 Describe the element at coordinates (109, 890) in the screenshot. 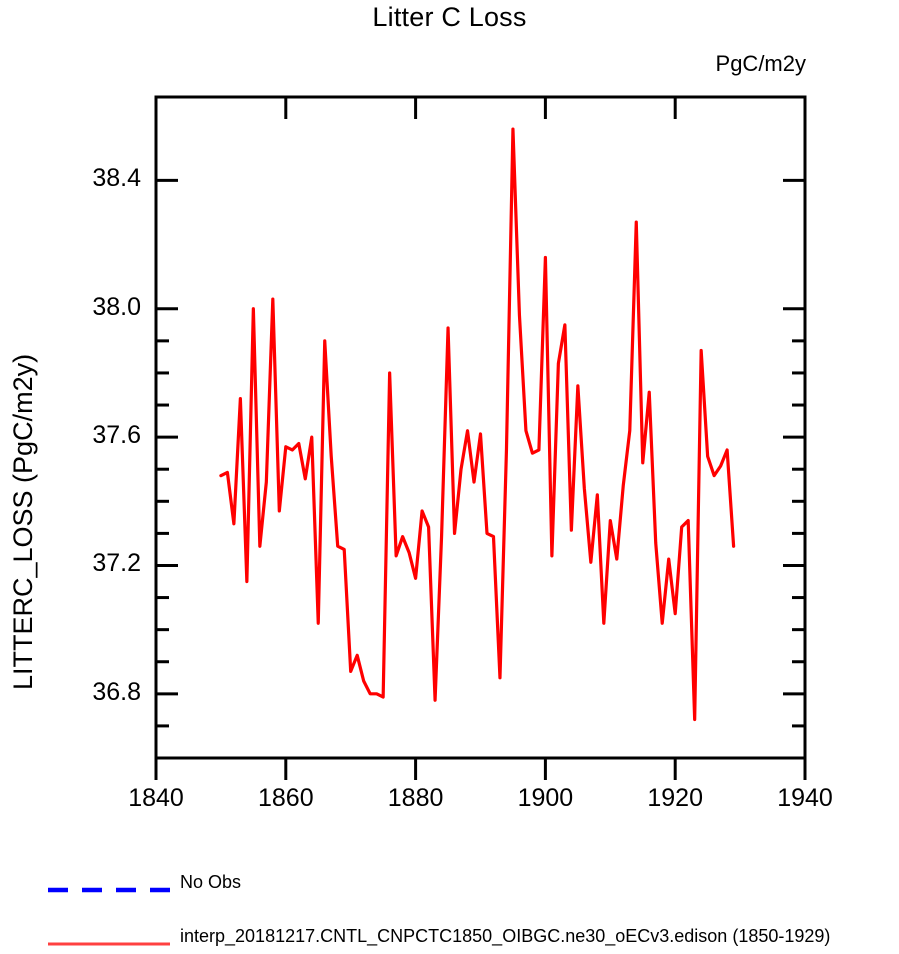

I see `dashed-line-icon` at that location.